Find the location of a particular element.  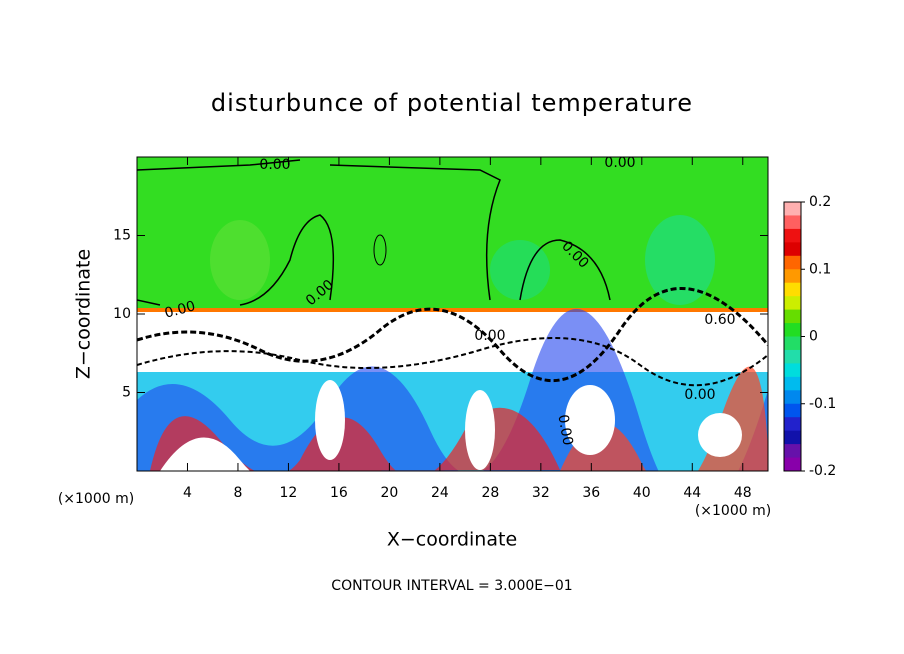

colorbar-tick-label: -0.1 is located at coordinates (822, 404).